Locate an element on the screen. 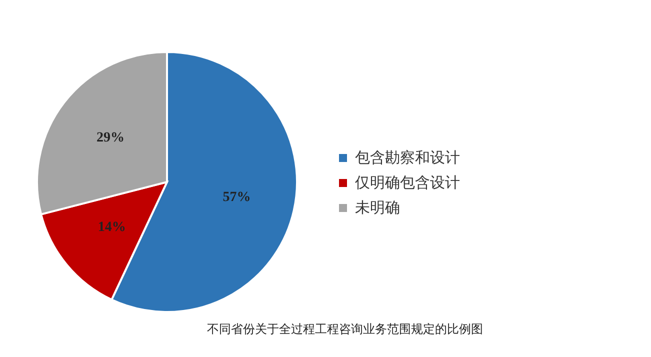 The image size is (651, 357). data-label: 14% is located at coordinates (112, 228).